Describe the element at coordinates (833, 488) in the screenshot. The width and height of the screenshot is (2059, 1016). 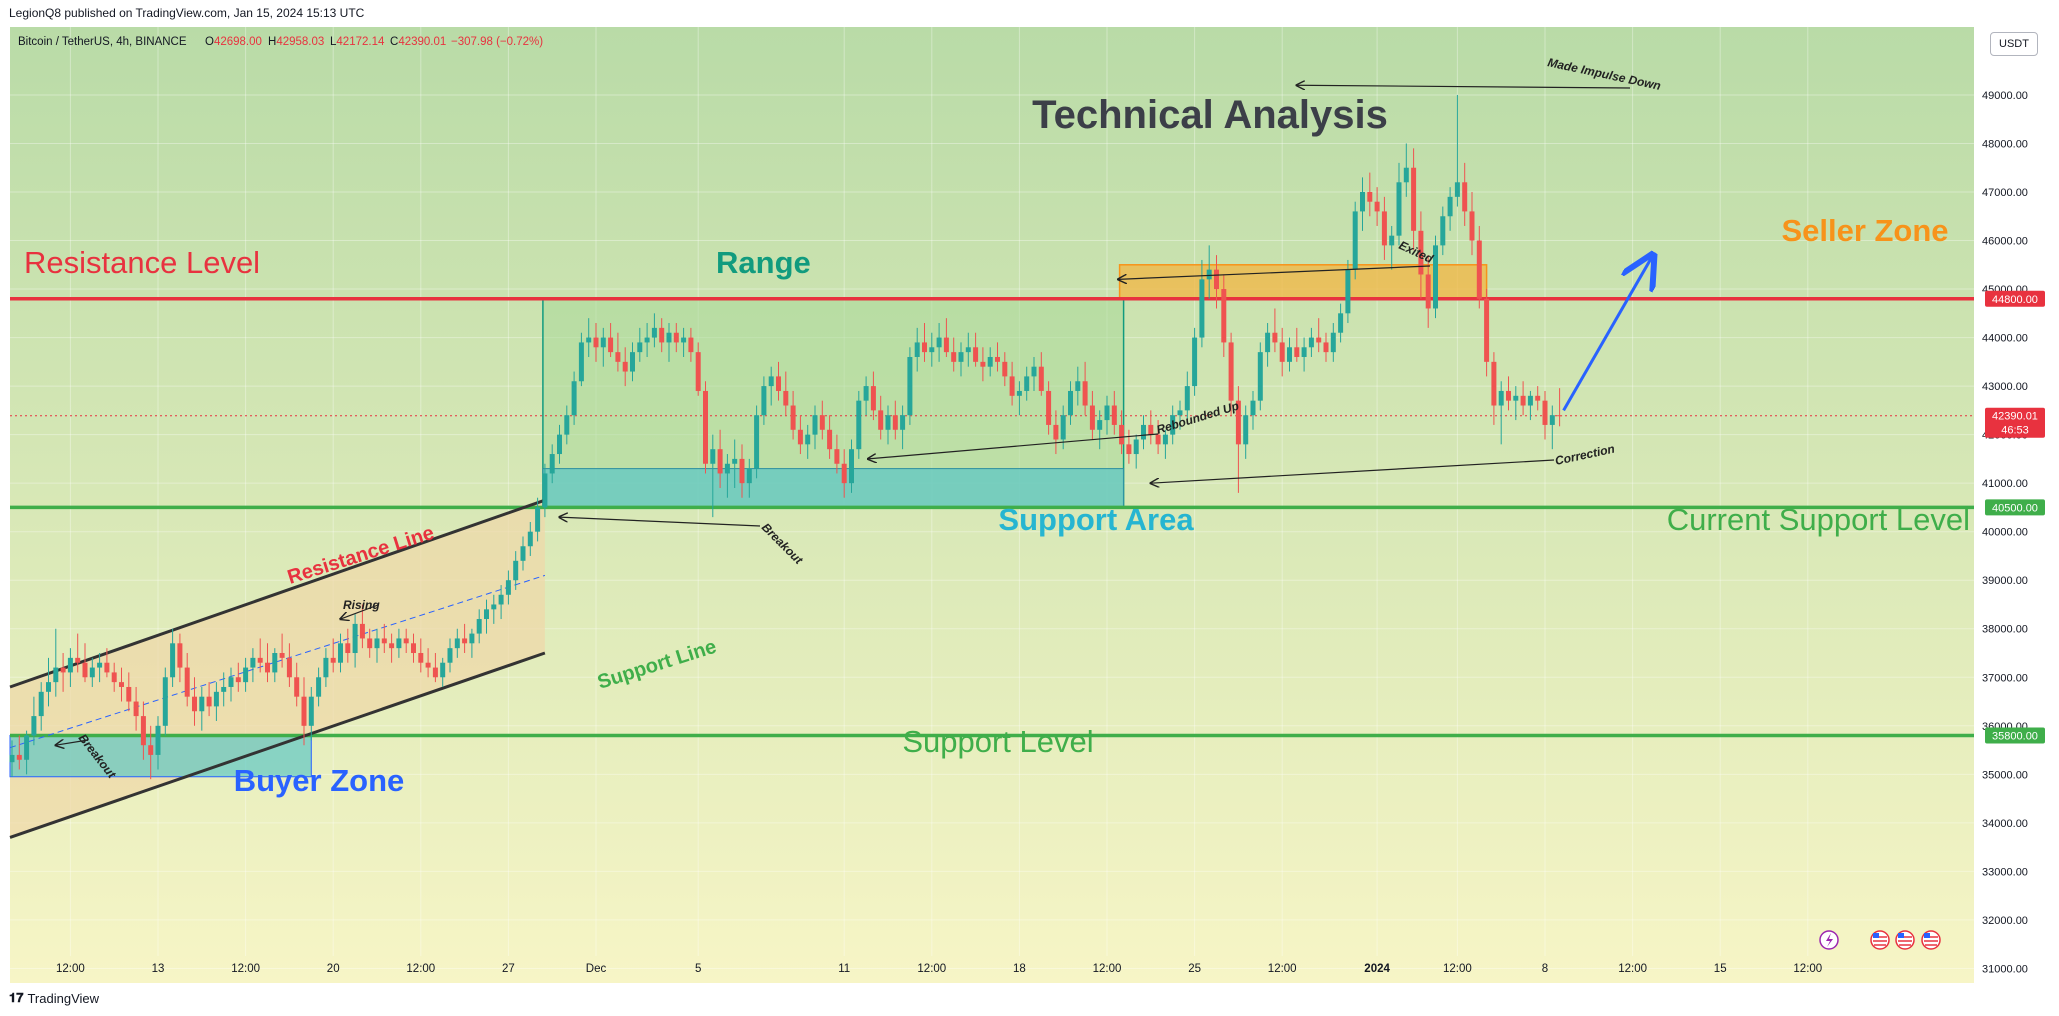
I see `support-area-box` at that location.